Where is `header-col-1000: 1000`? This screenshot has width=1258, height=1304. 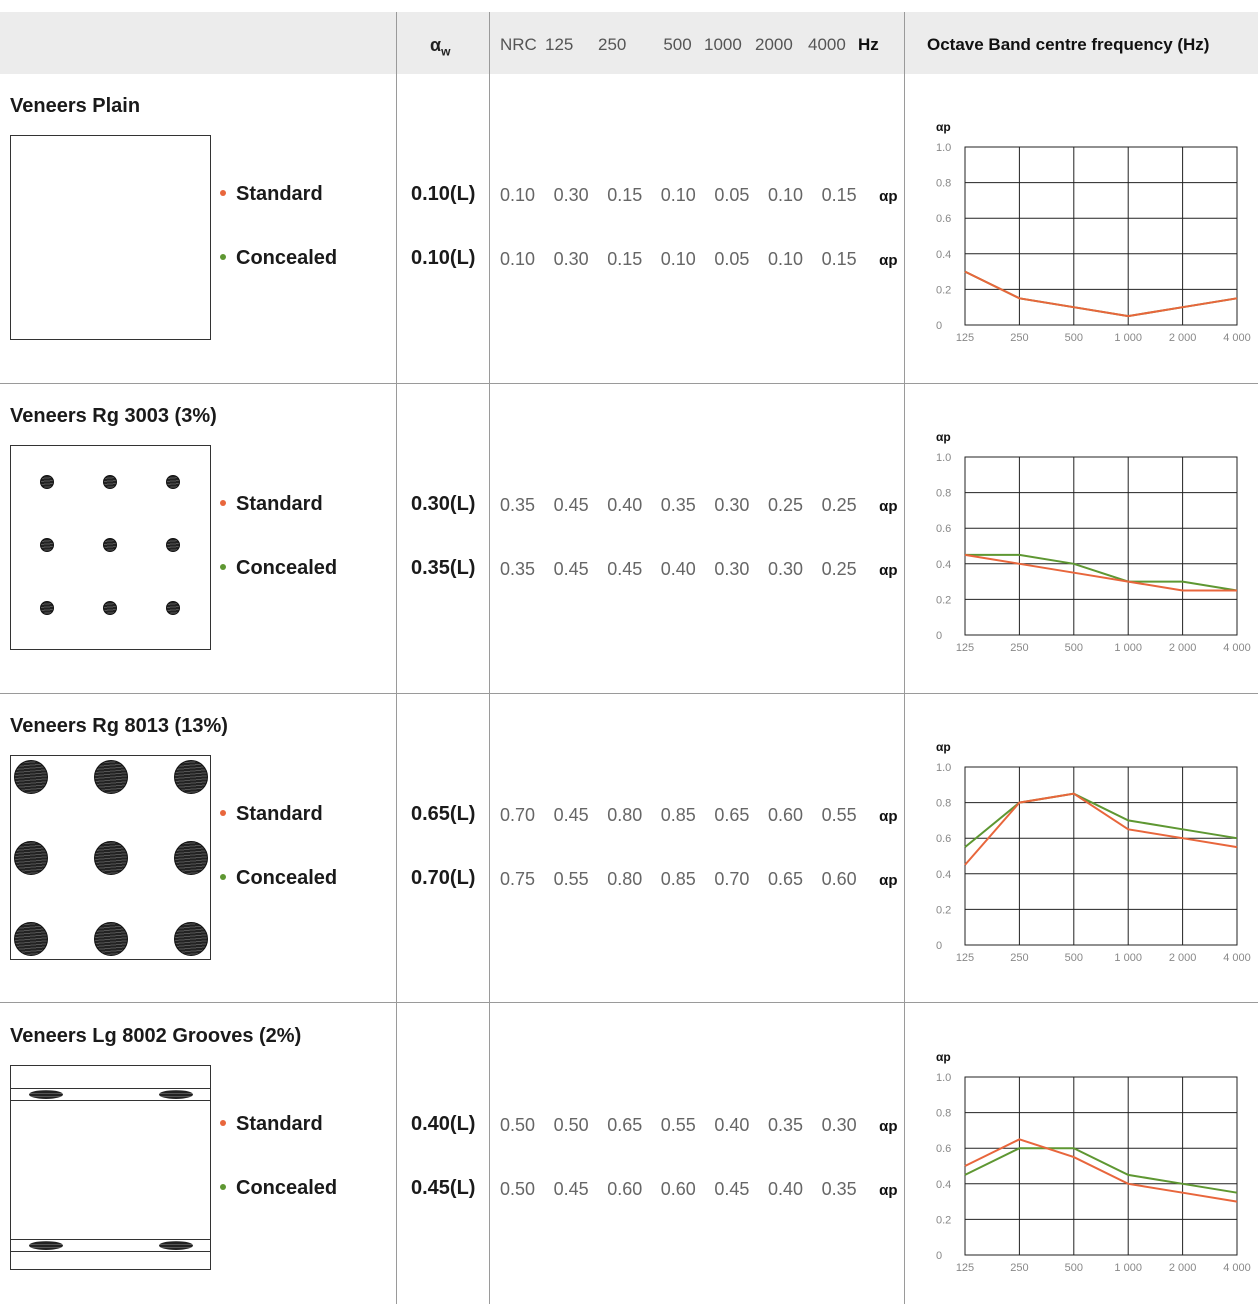 header-col-1000: 1000 is located at coordinates (723, 44).